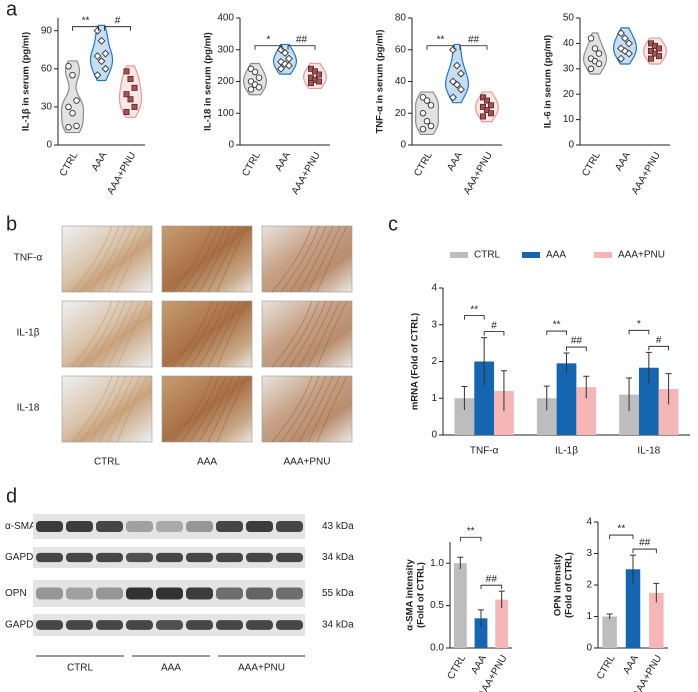  Describe the element at coordinates (437, 605) in the screenshot. I see `y-tick-label: 0.5` at that location.